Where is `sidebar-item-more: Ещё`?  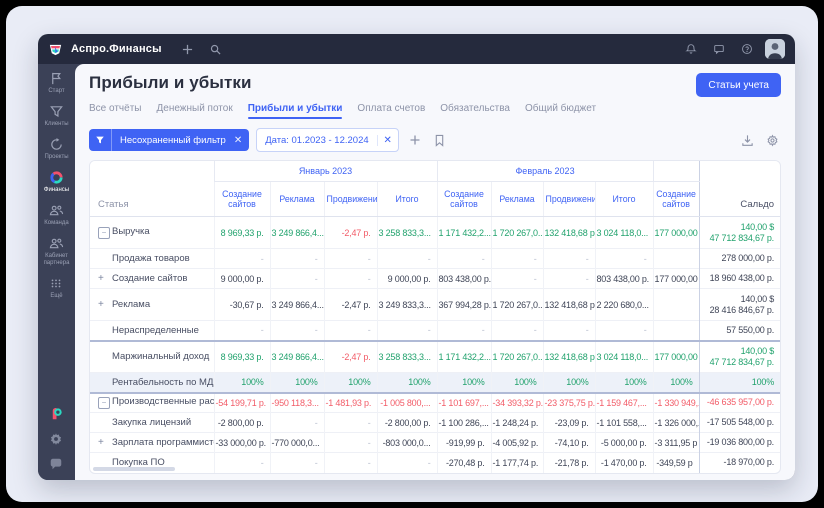 sidebar-item-more: Ещё is located at coordinates (56, 288).